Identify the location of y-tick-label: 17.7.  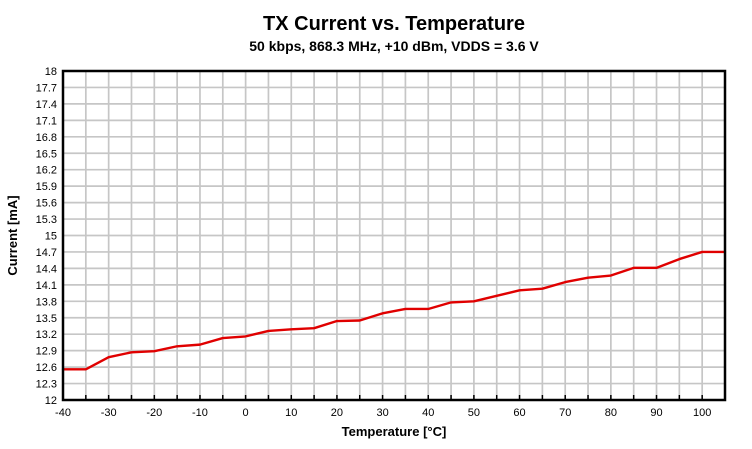
(46, 88).